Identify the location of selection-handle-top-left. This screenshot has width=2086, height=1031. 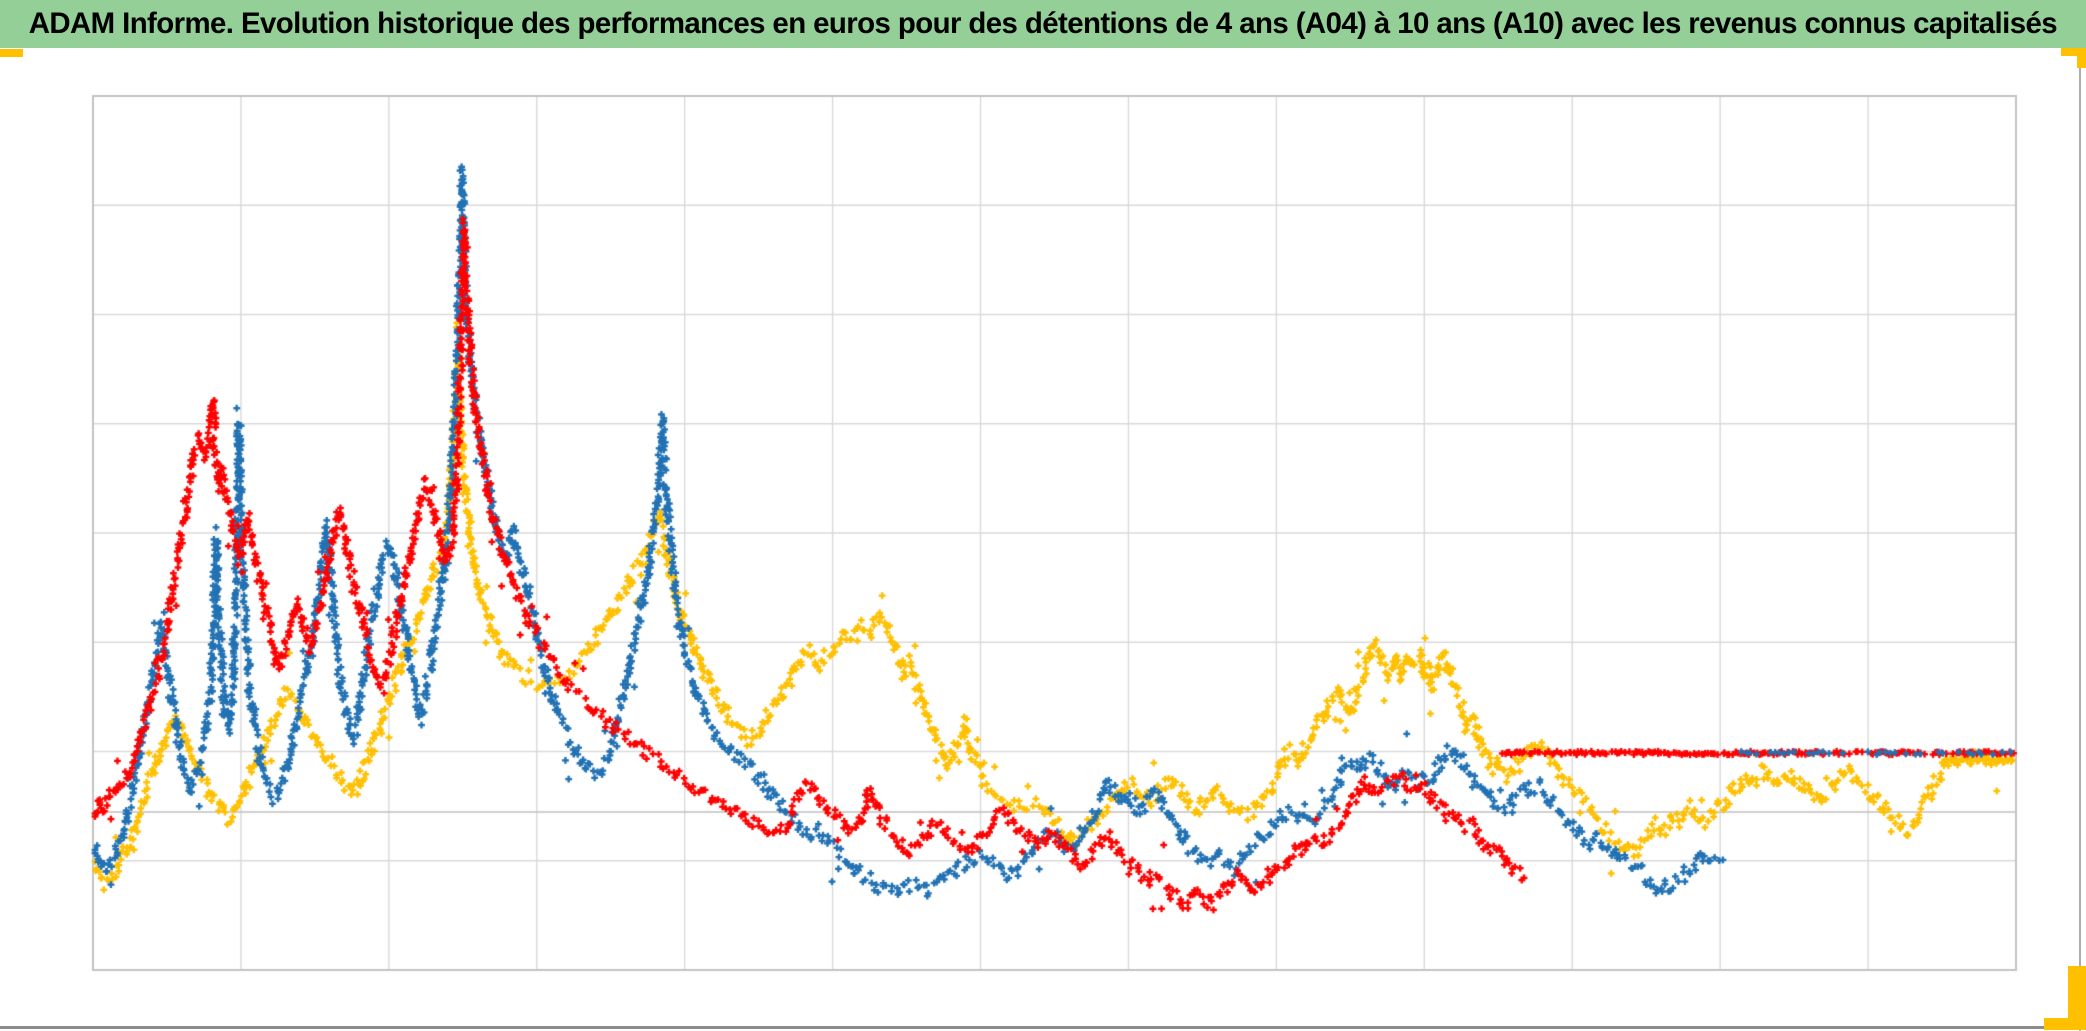
(11, 53).